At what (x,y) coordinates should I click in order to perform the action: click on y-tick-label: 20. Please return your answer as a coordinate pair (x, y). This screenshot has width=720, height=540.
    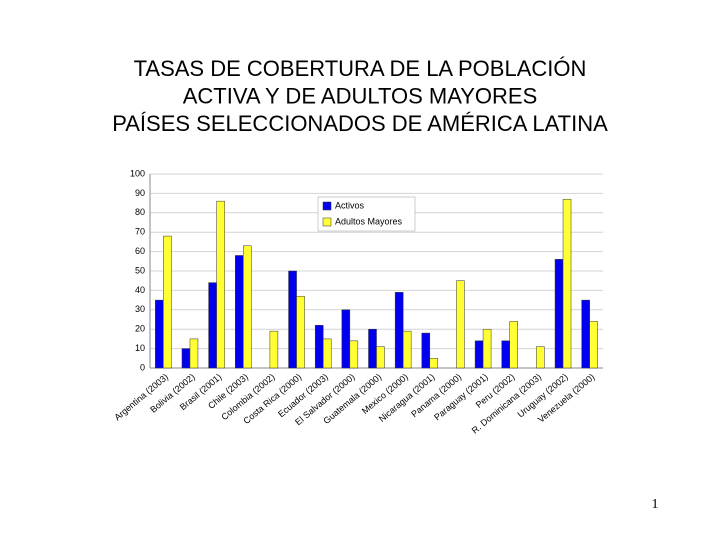
    Looking at the image, I should click on (140, 329).